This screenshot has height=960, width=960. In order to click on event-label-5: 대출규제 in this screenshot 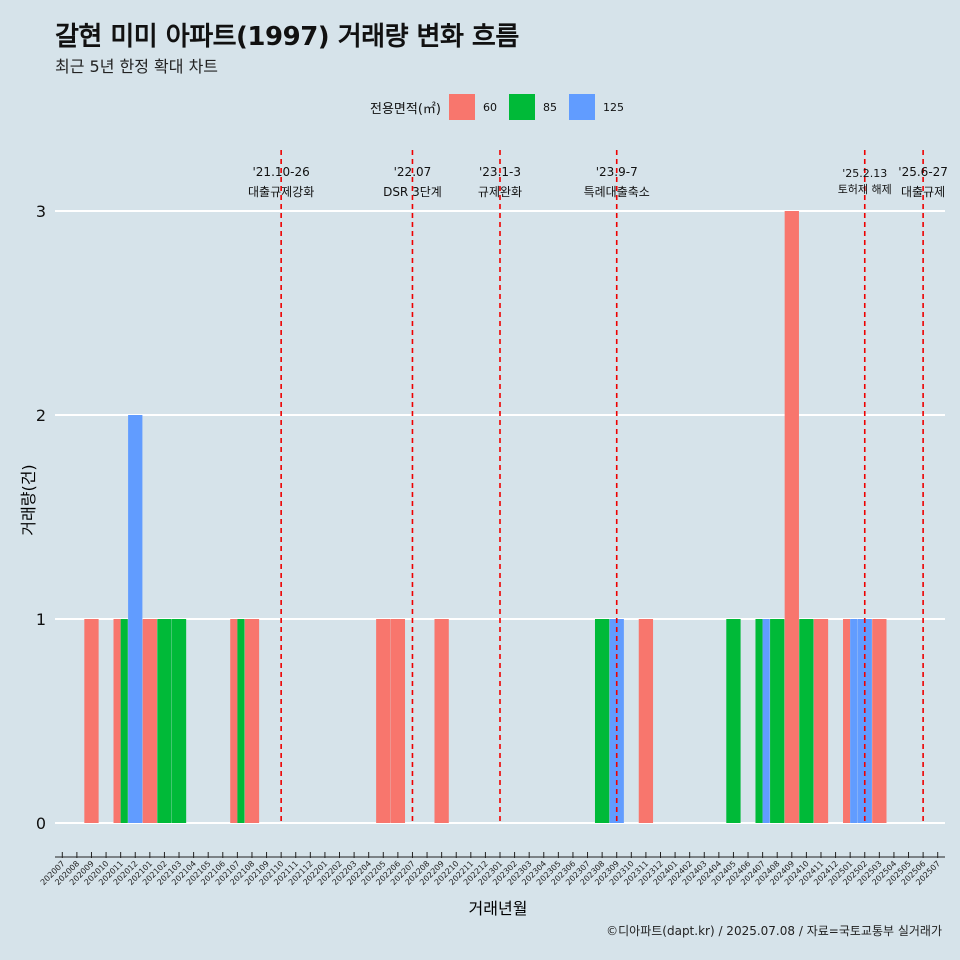, I will do `click(923, 192)`.